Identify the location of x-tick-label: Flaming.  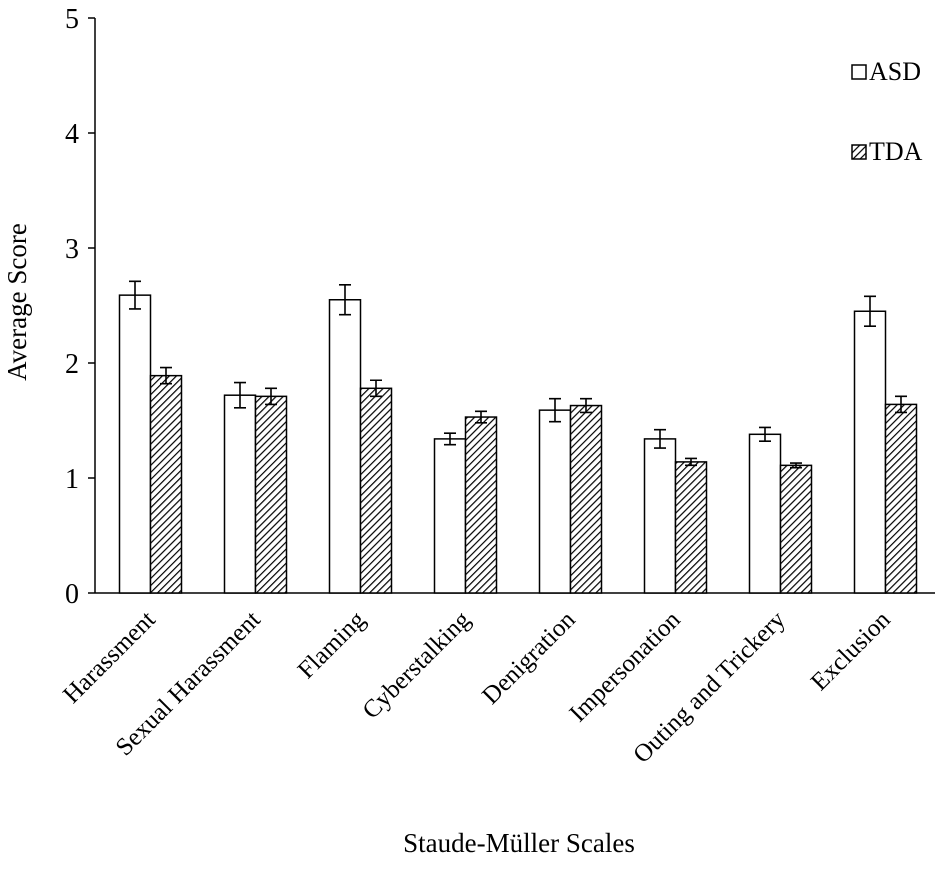
(332, 645).